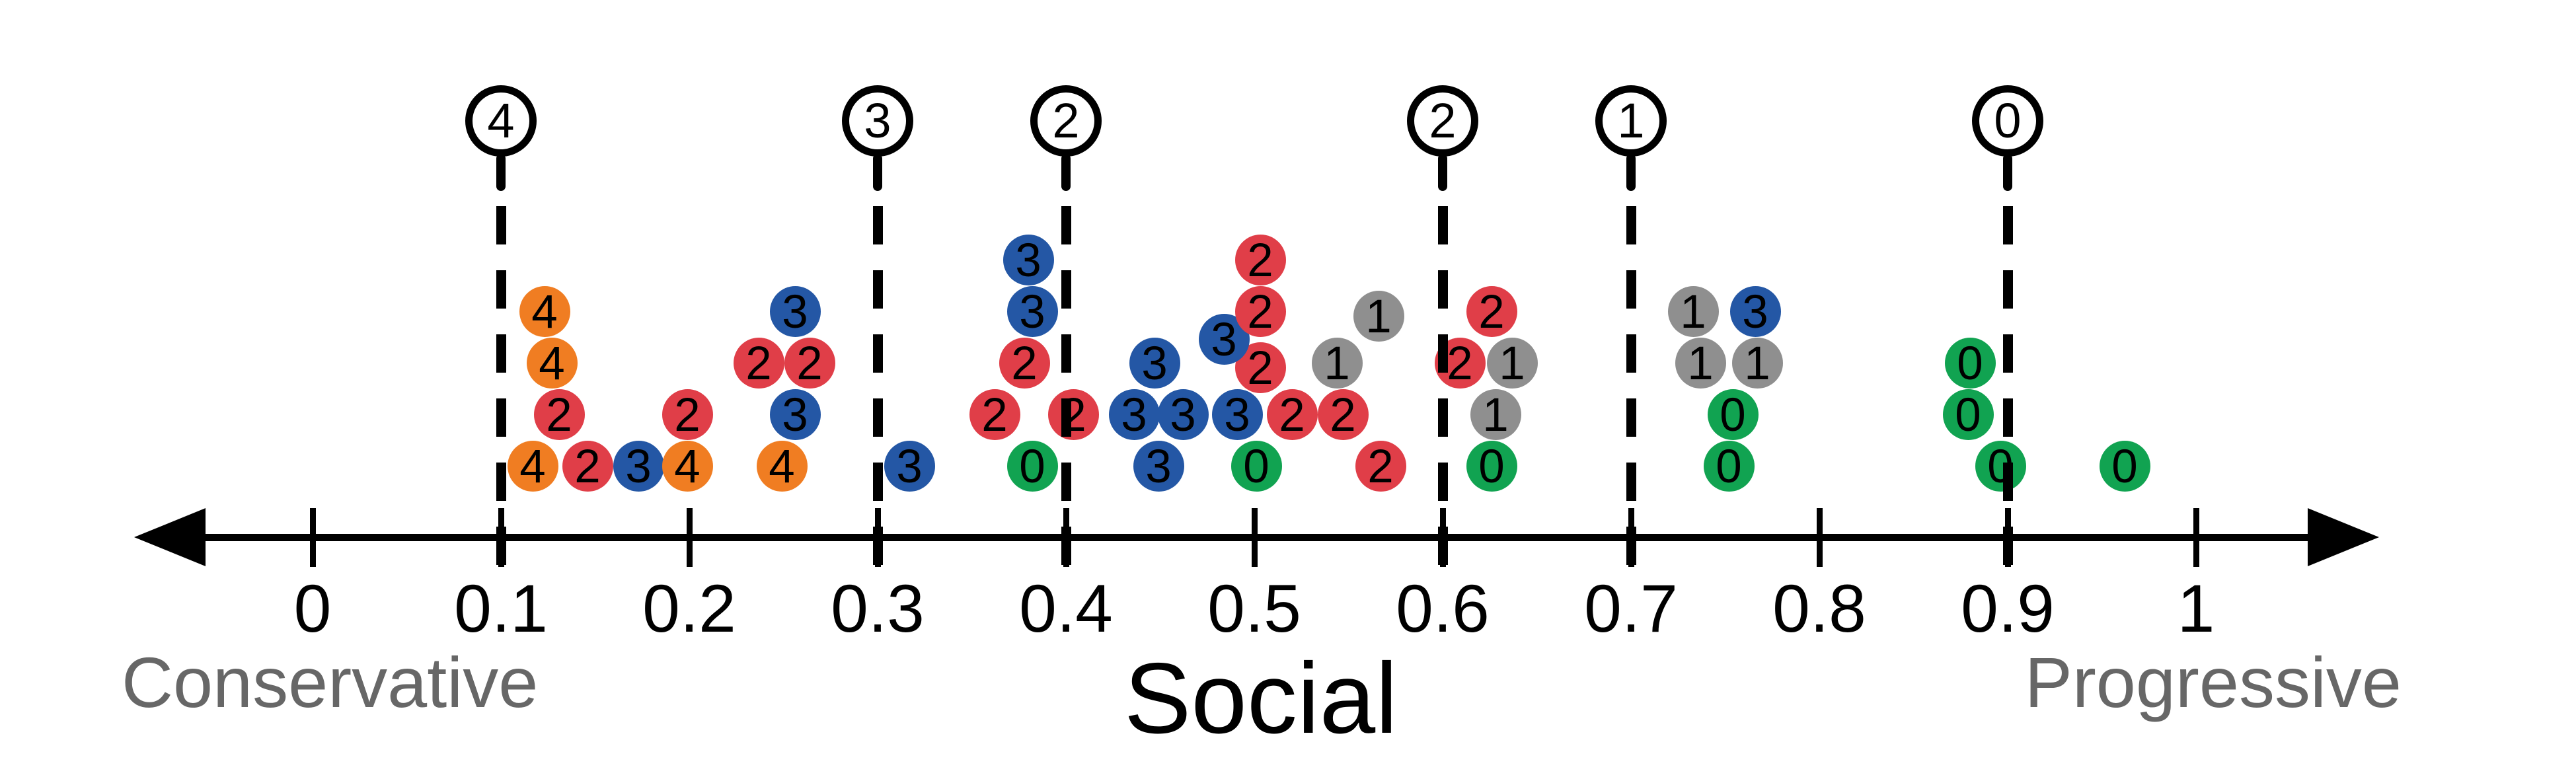  I want to click on axis-tick-label: 0.9, so click(2008, 608).